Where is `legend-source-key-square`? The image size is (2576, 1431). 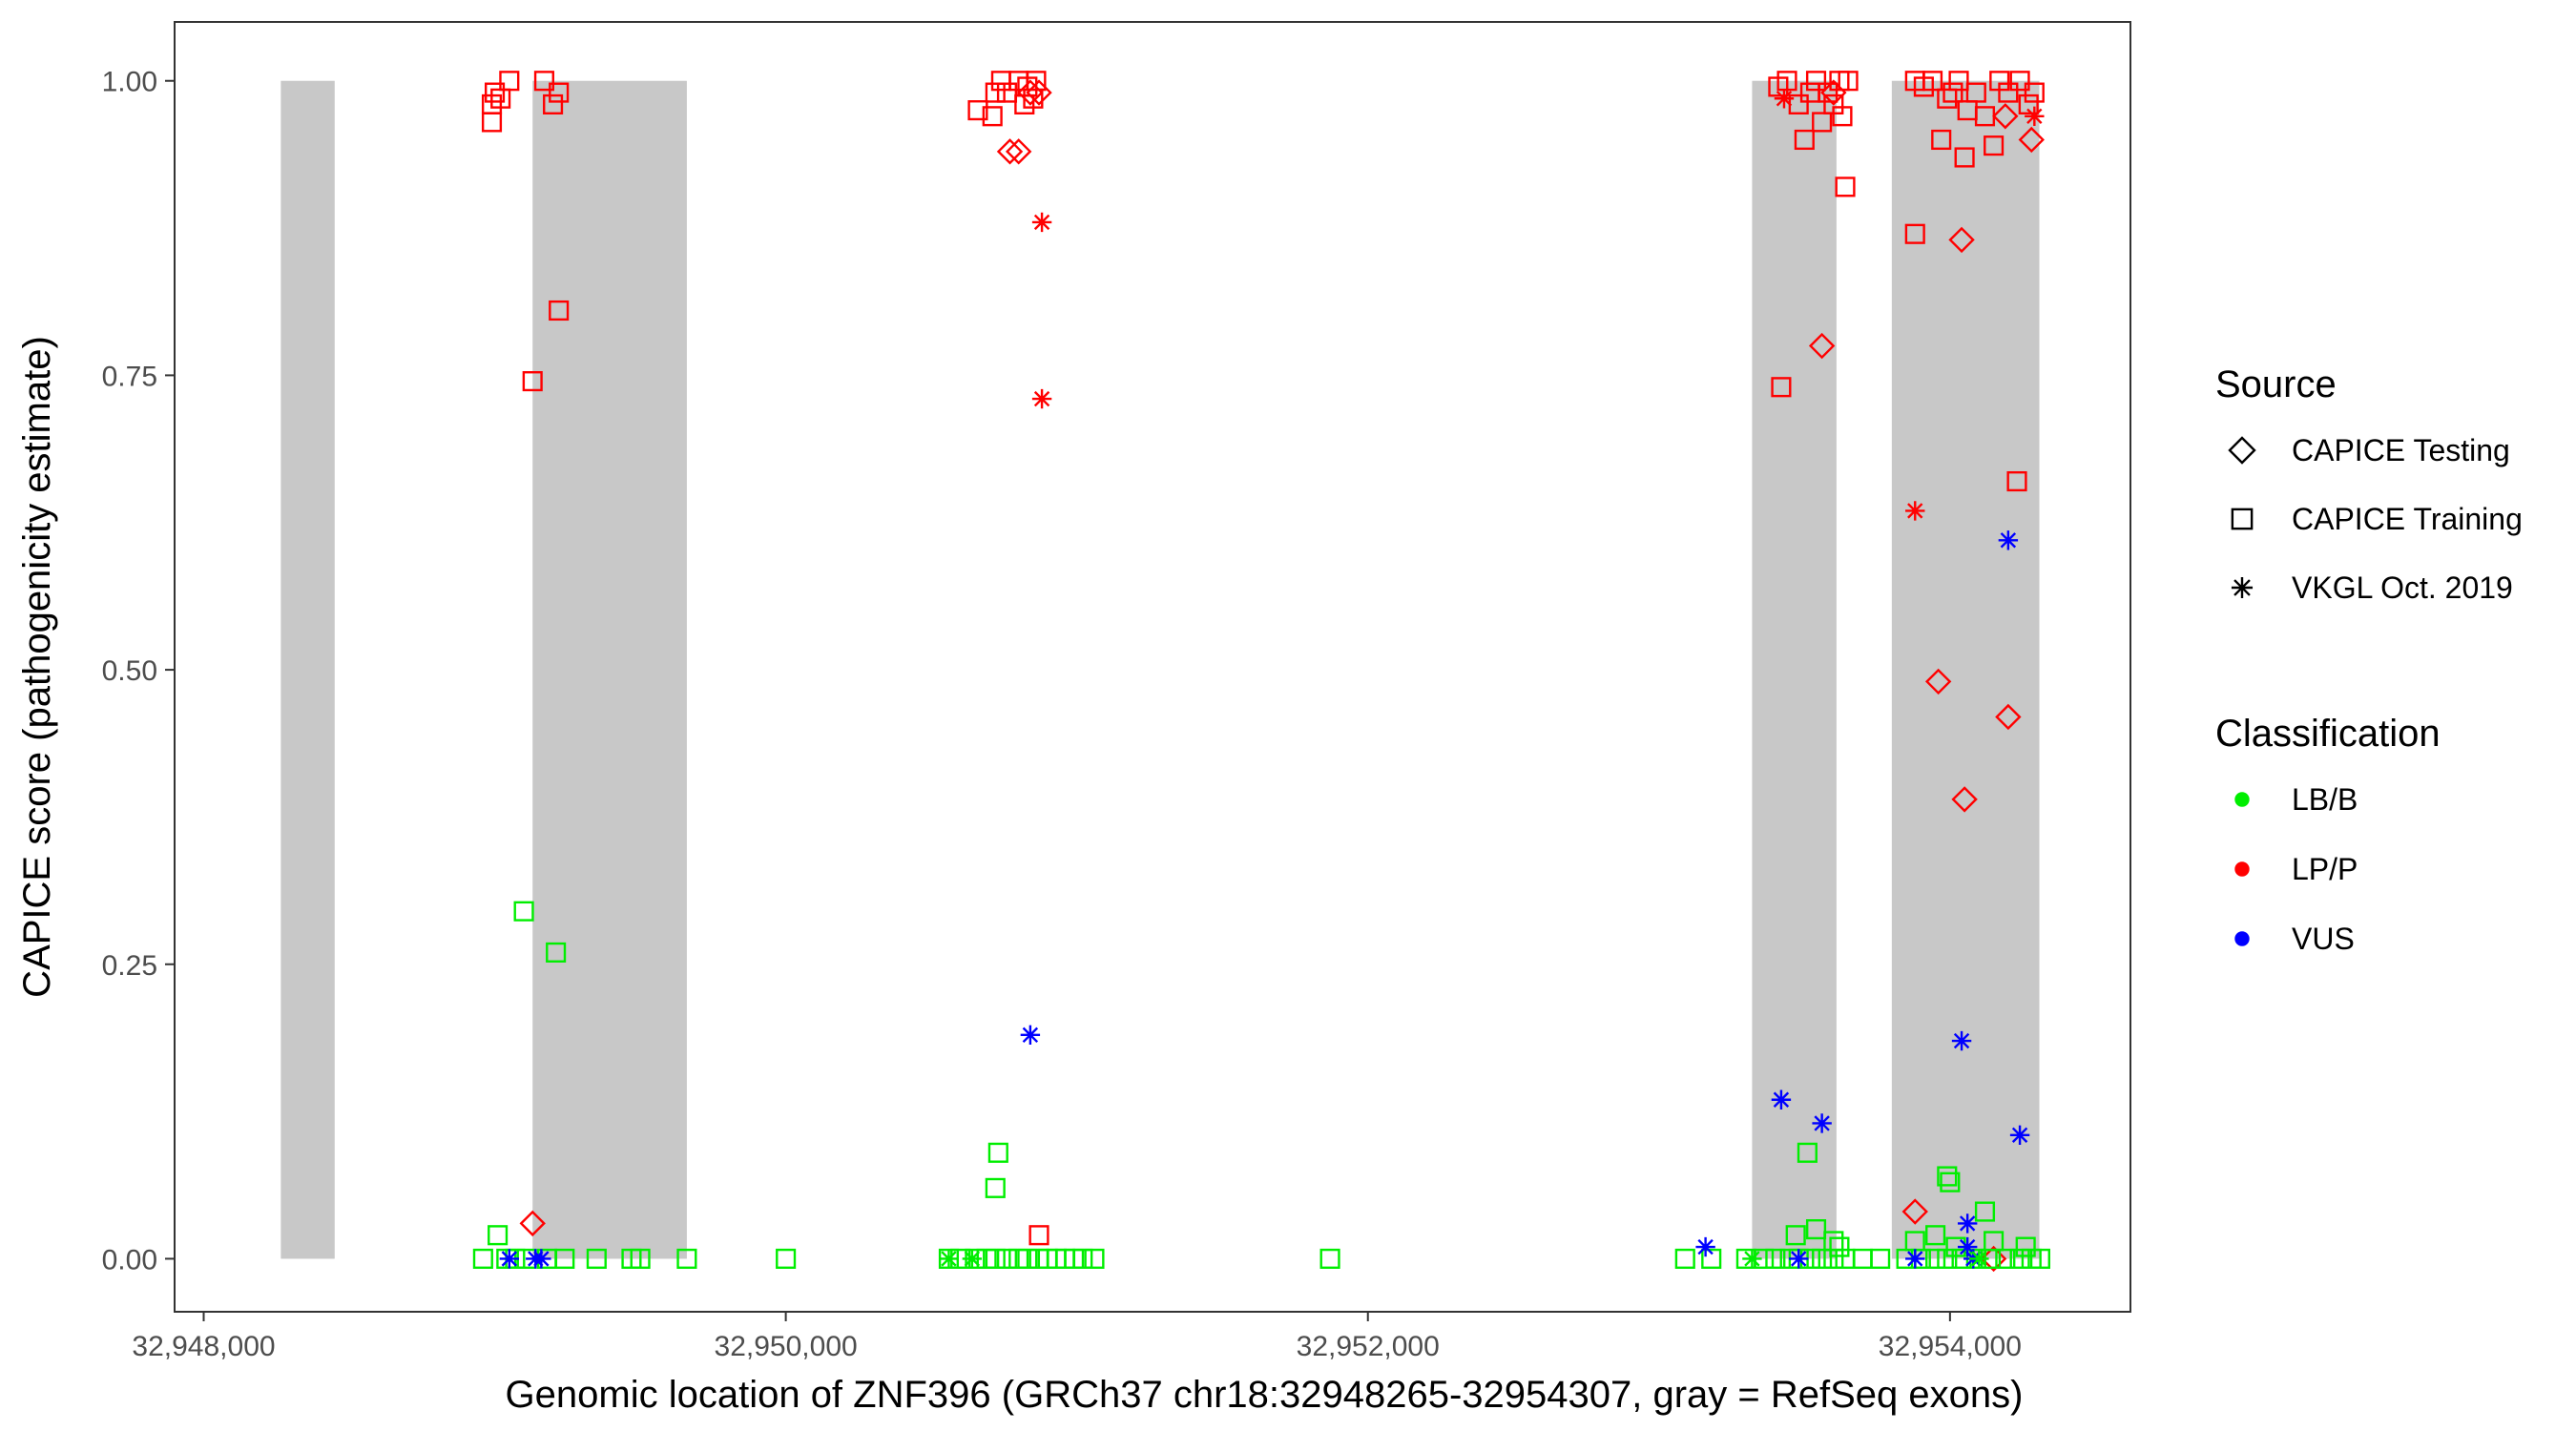
legend-source-key-square is located at coordinates (2242, 519).